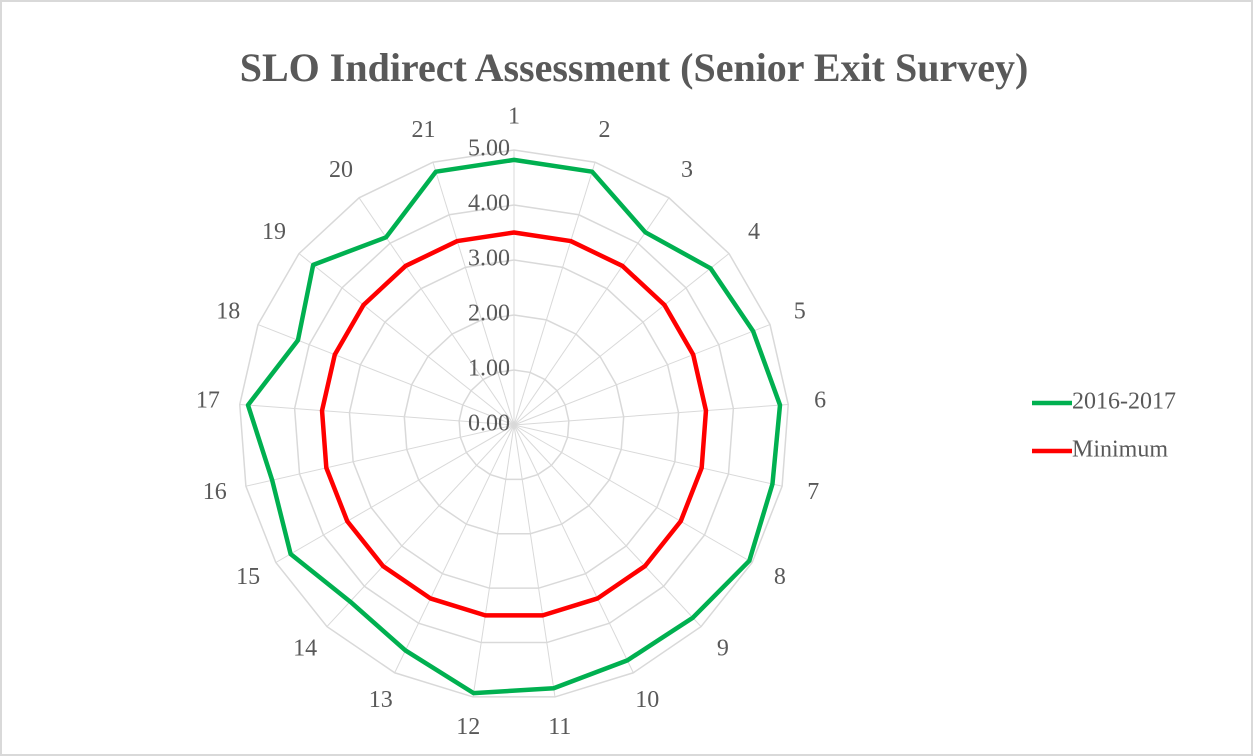 This screenshot has height=756, width=1253. Describe the element at coordinates (820, 401) in the screenshot. I see `axis-label: 6` at that location.